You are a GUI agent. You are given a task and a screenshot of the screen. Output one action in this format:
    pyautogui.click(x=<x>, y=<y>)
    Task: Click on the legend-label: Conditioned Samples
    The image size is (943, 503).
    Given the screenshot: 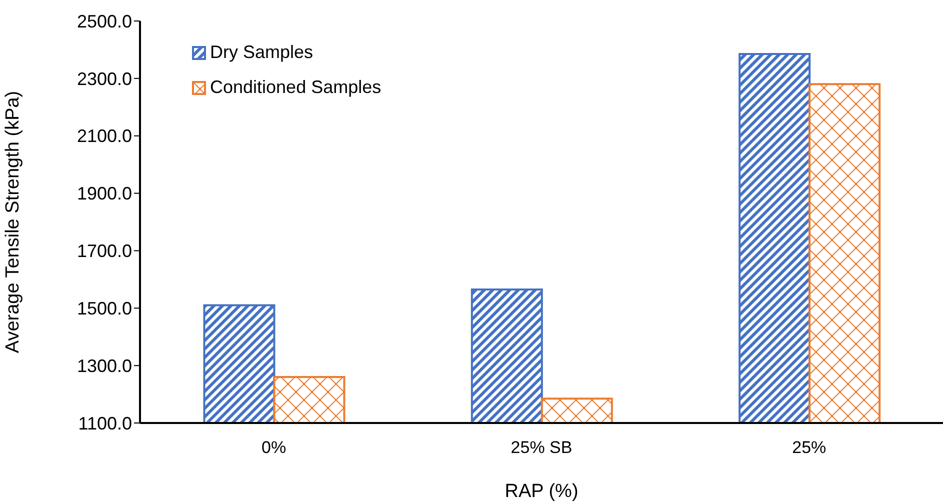 What is the action you would take?
    pyautogui.click(x=296, y=87)
    